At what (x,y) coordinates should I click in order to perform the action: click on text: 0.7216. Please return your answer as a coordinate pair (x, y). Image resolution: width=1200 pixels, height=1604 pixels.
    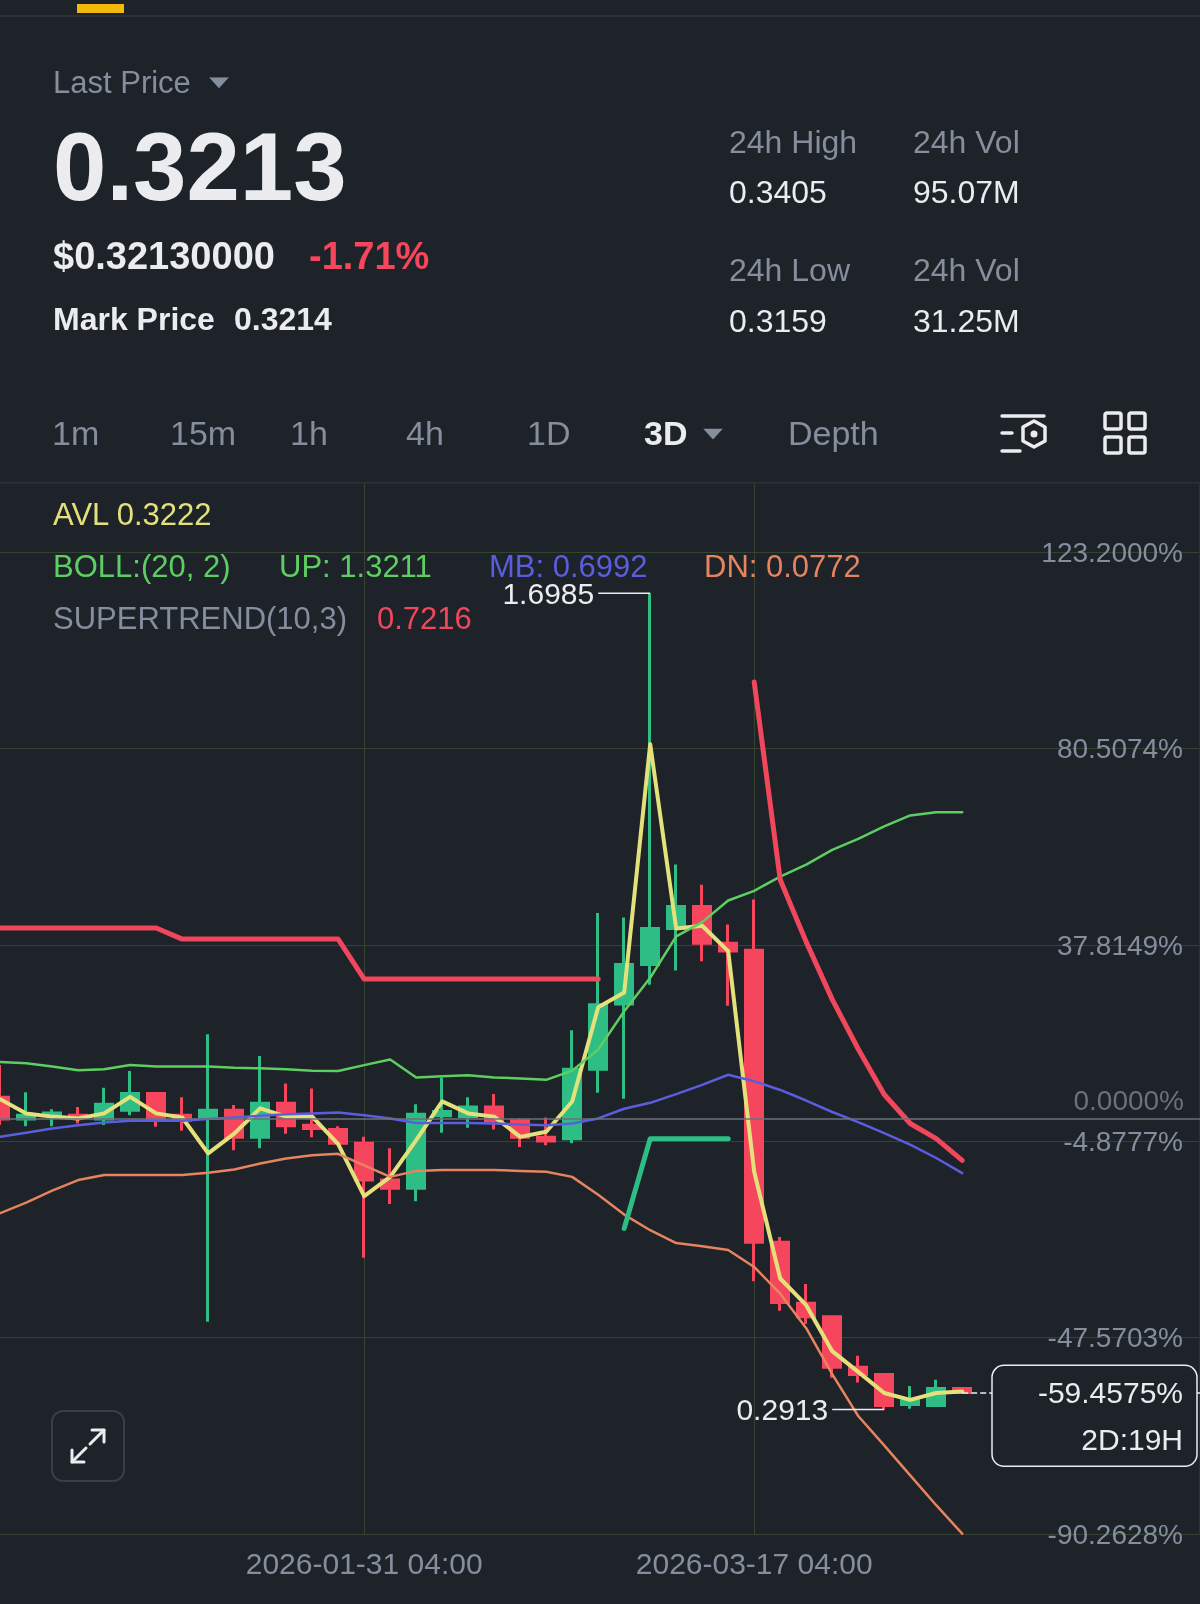
    Looking at the image, I should click on (424, 619).